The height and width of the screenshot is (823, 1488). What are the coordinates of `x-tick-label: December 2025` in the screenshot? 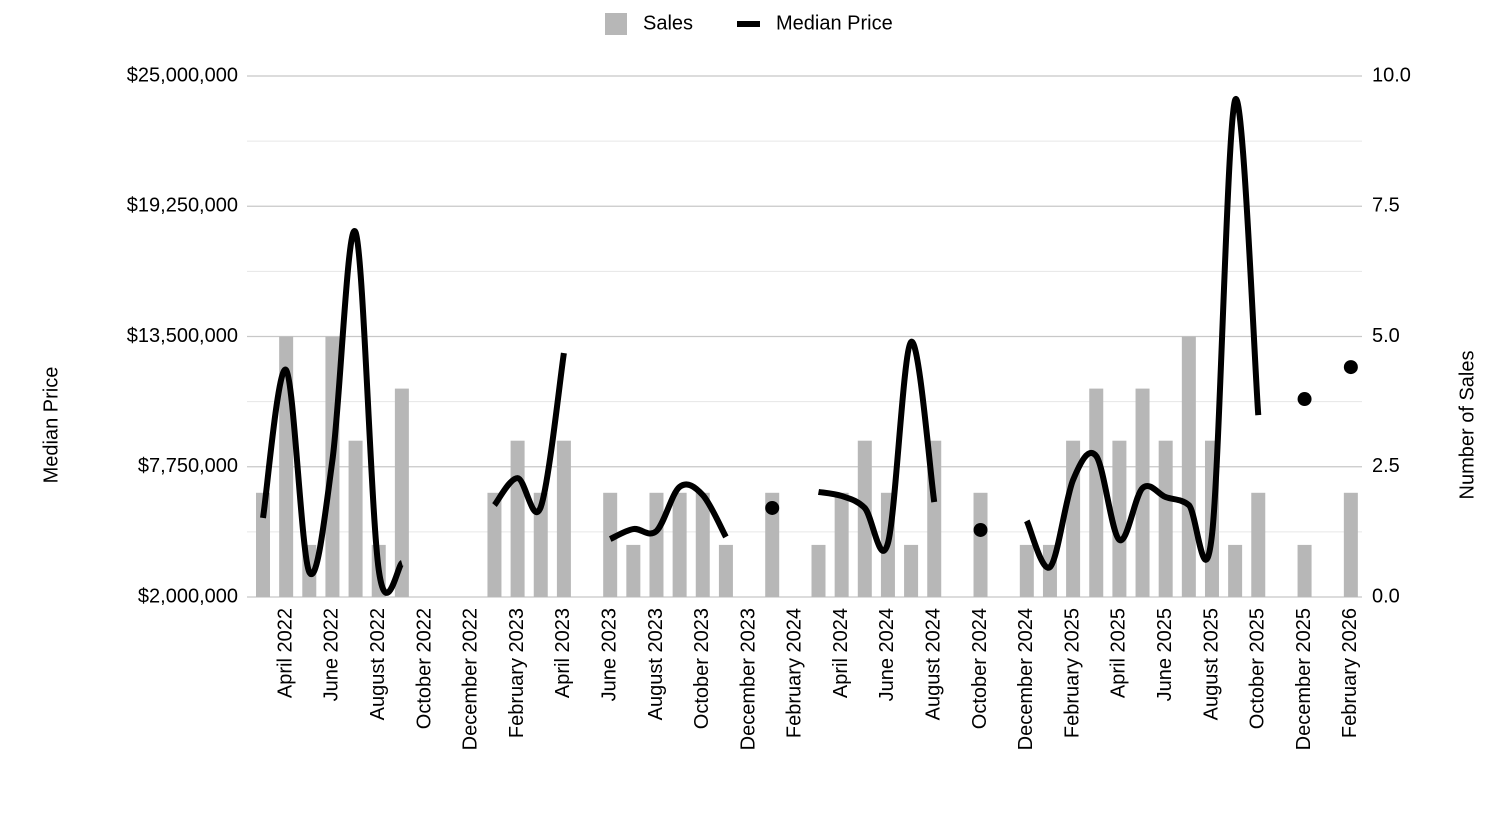 It's located at (1304, 679).